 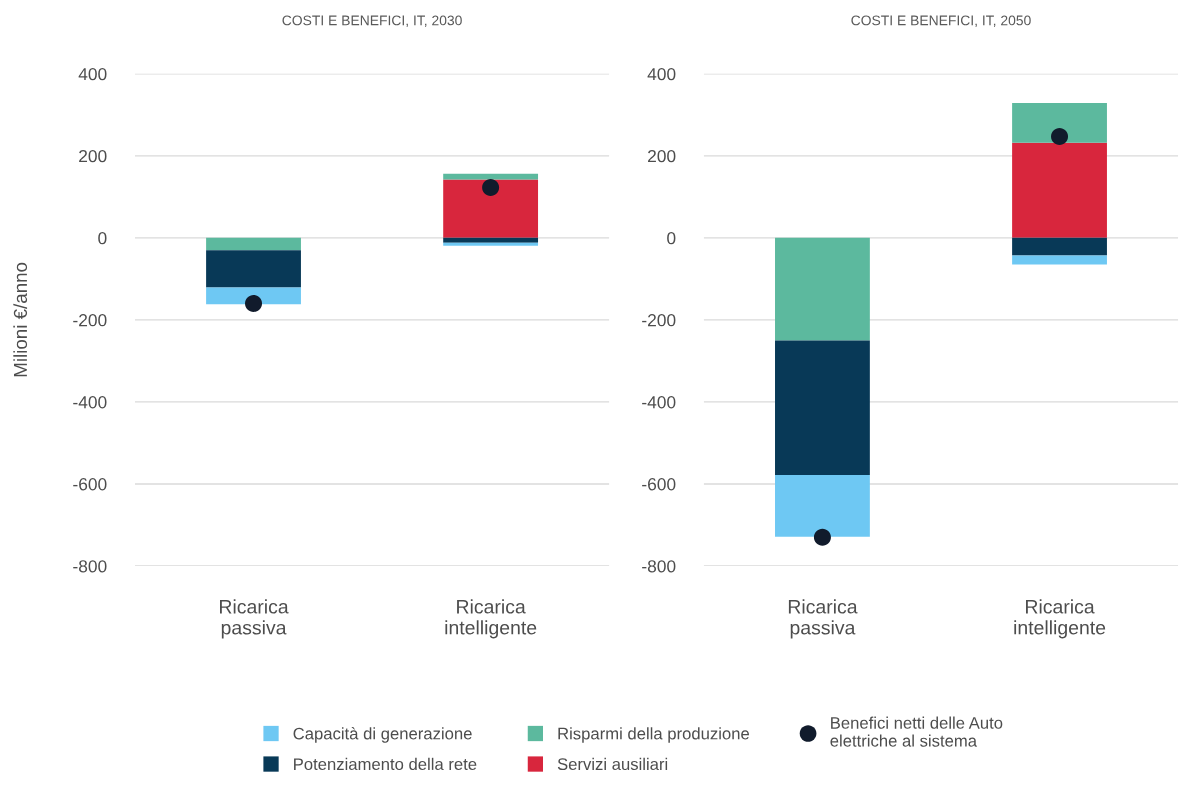 I want to click on legend-label: Benefici netti delle Auto elettriche al sistema, so click(x=916, y=731).